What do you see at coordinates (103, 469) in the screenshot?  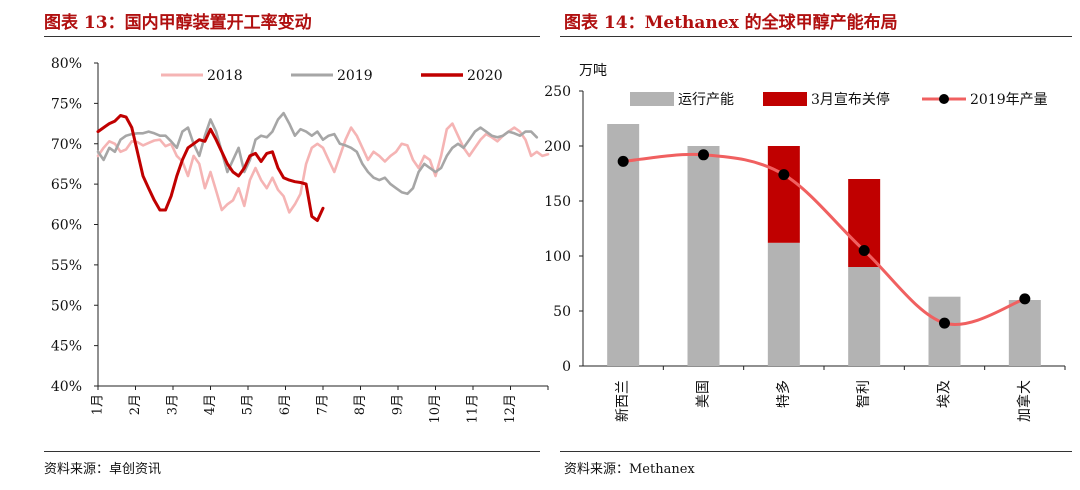 I see `left-source-note: 资料来源：卓创资讯` at bounding box center [103, 469].